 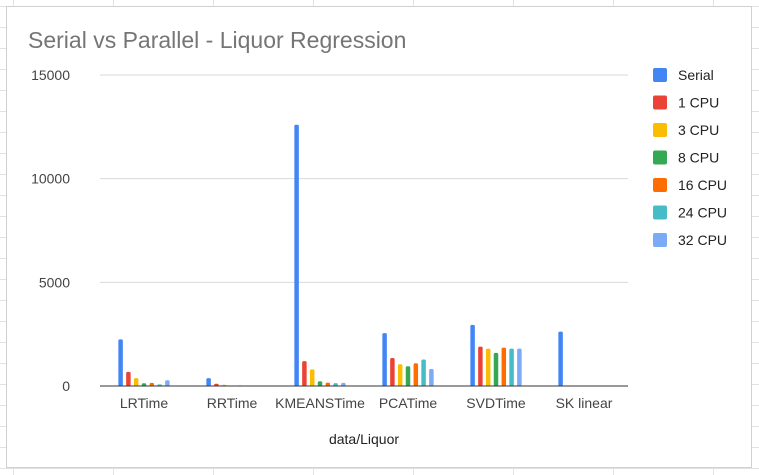 I want to click on legend-label: Serial, so click(x=696, y=75).